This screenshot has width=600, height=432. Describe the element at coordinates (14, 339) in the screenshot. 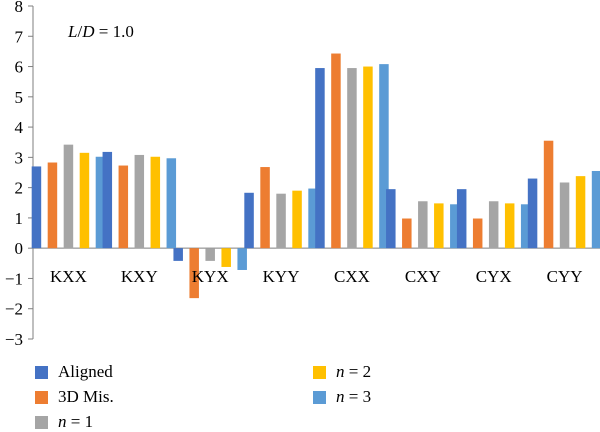

I see `y-tick-label: −3` at that location.